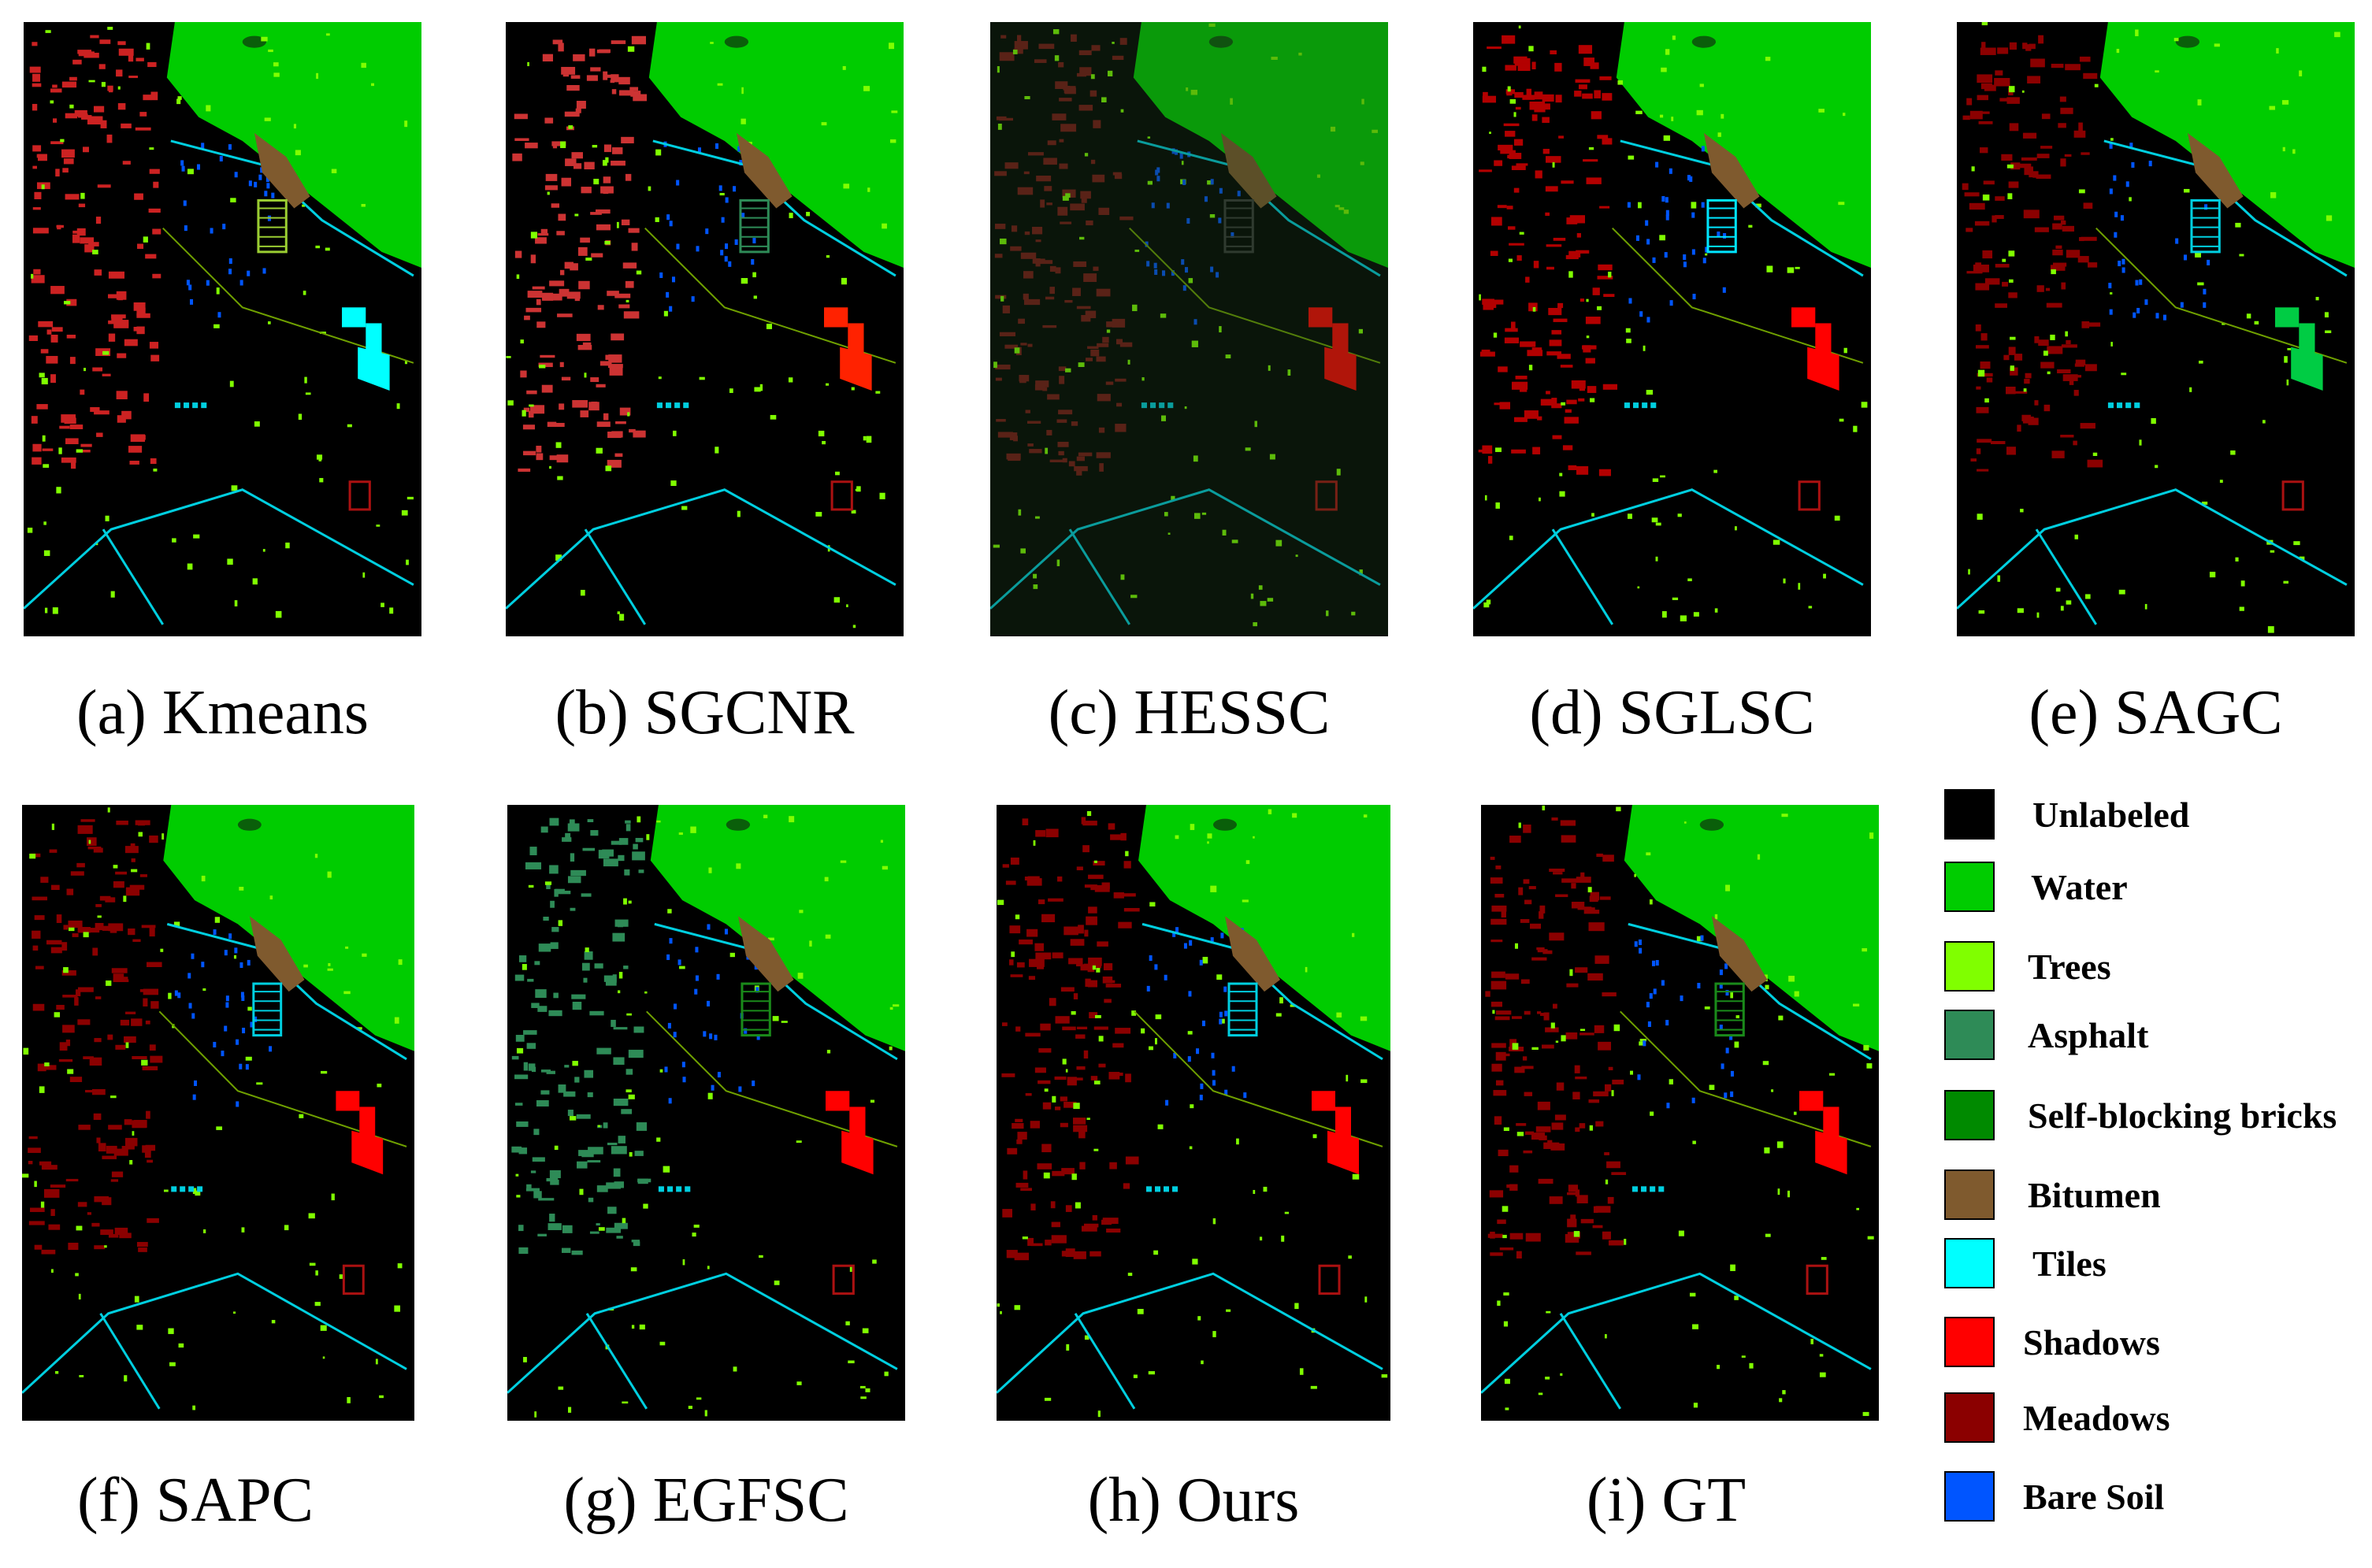 The height and width of the screenshot is (1568, 2372). I want to click on legend-swatch, so click(1970, 814).